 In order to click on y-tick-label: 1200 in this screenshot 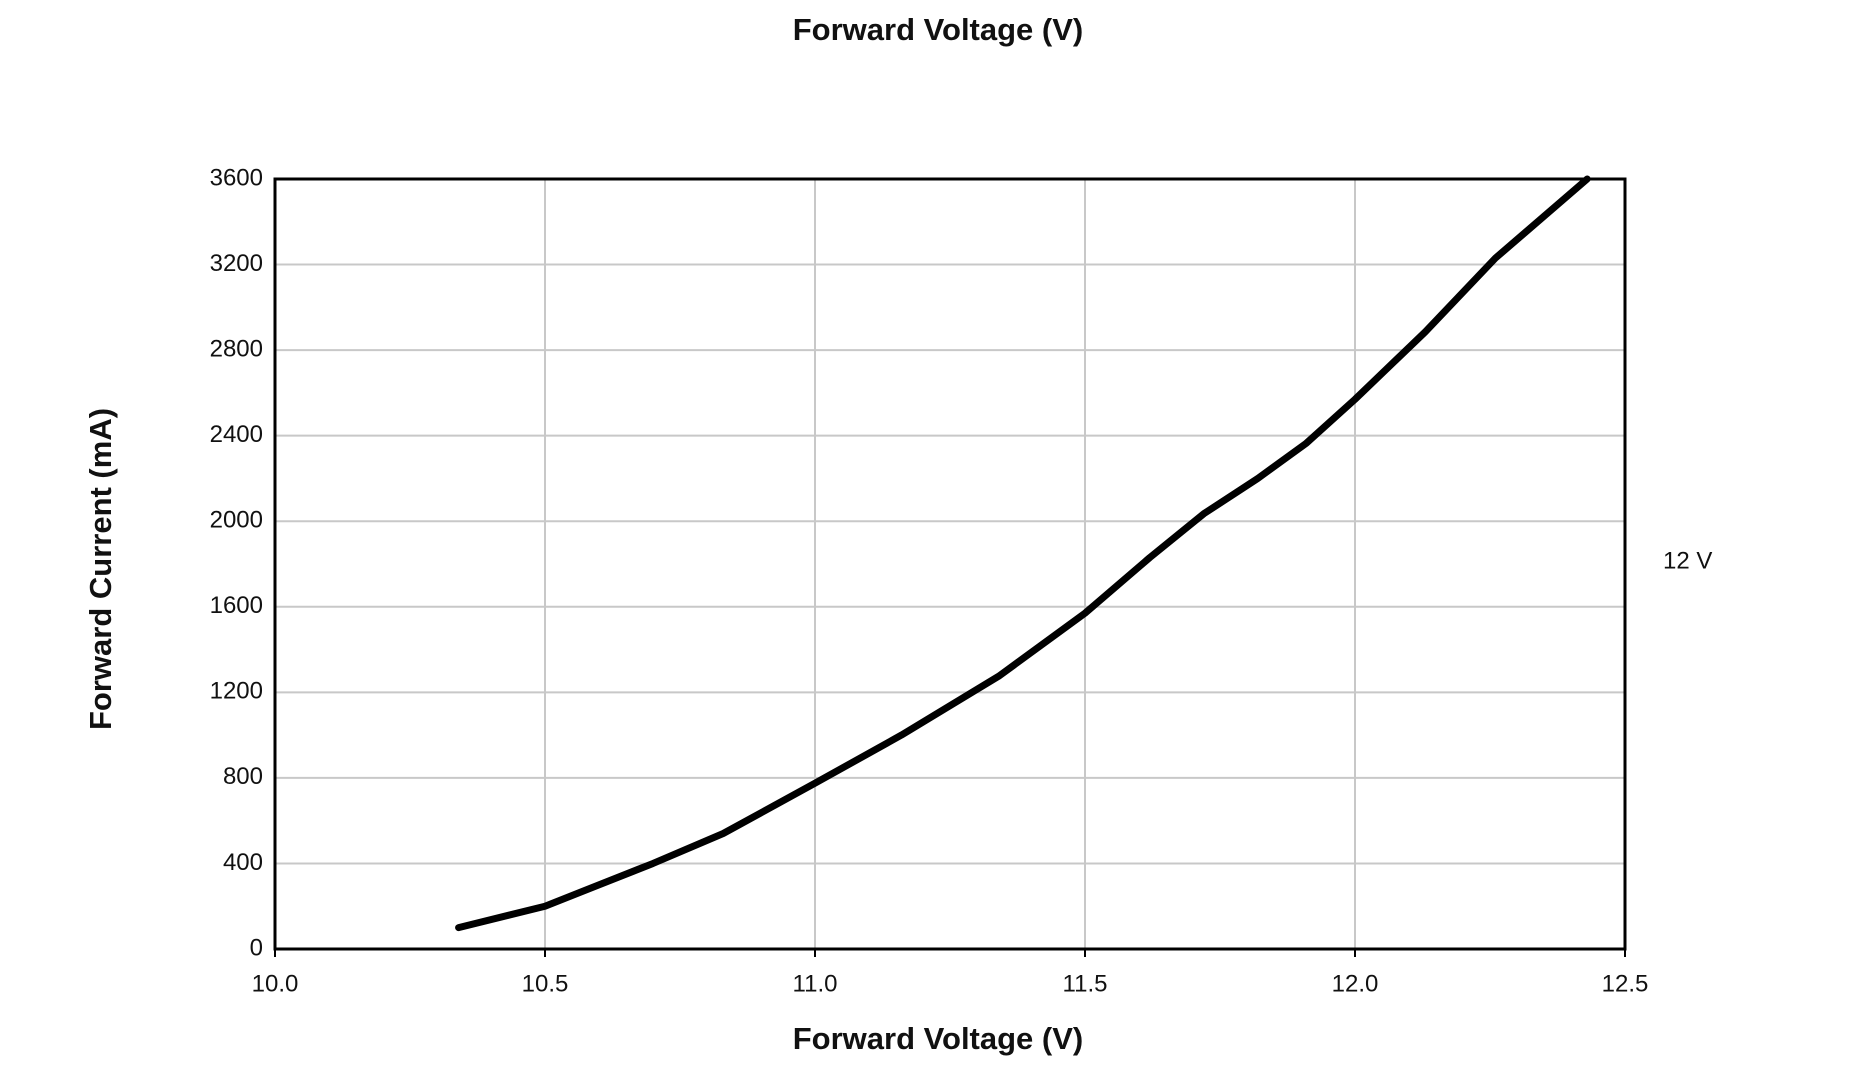, I will do `click(236, 691)`.